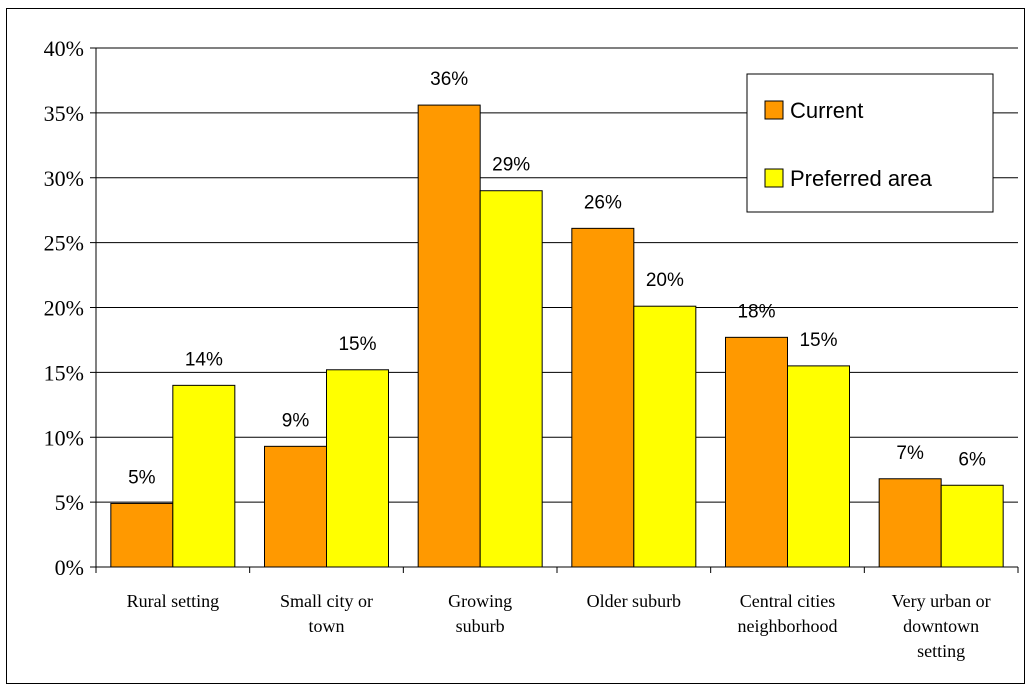  I want to click on x-tick-label: Rural setting, so click(173, 601).